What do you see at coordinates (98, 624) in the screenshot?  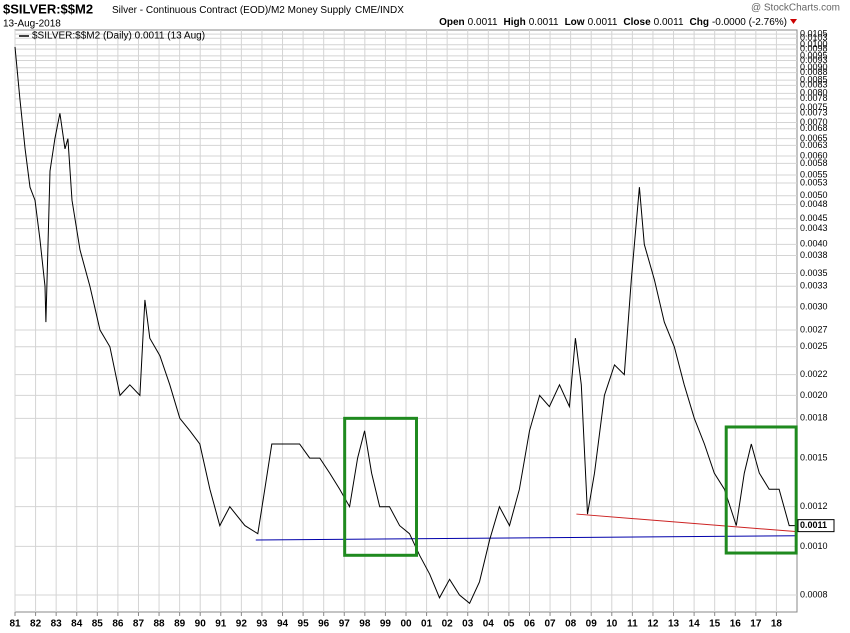 I see `x-tick-label: 85` at bounding box center [98, 624].